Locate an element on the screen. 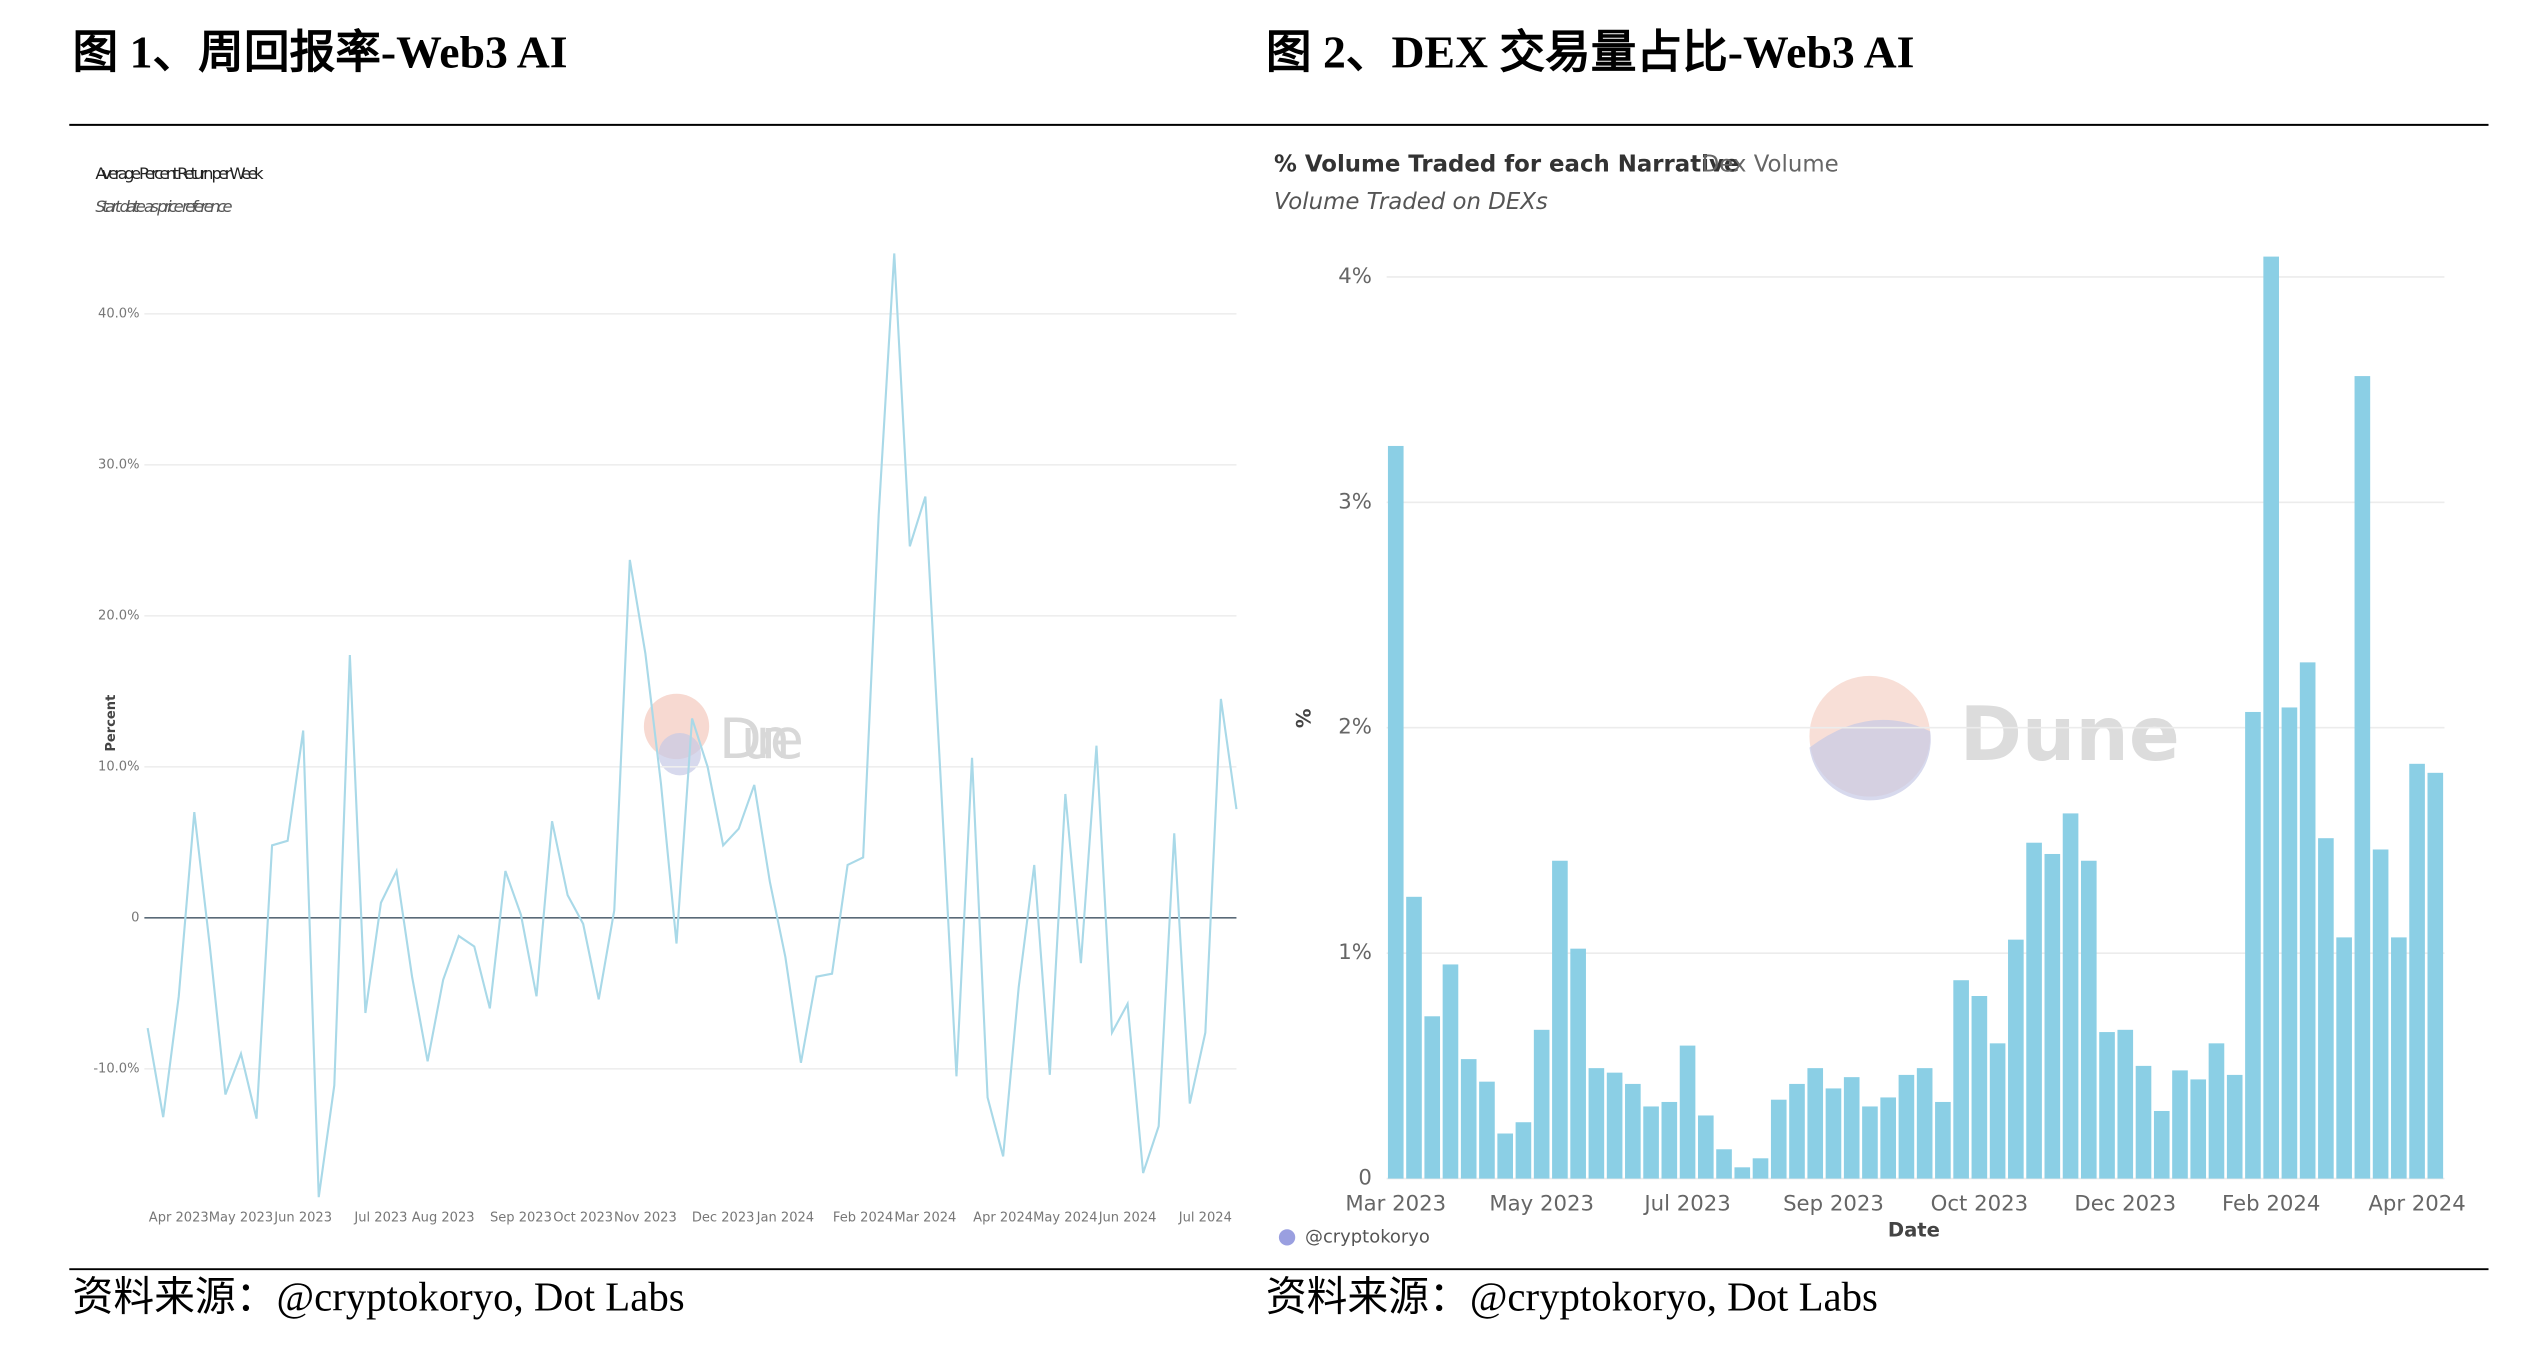  x-tick-label: Sep 2023 is located at coordinates (521, 1217).